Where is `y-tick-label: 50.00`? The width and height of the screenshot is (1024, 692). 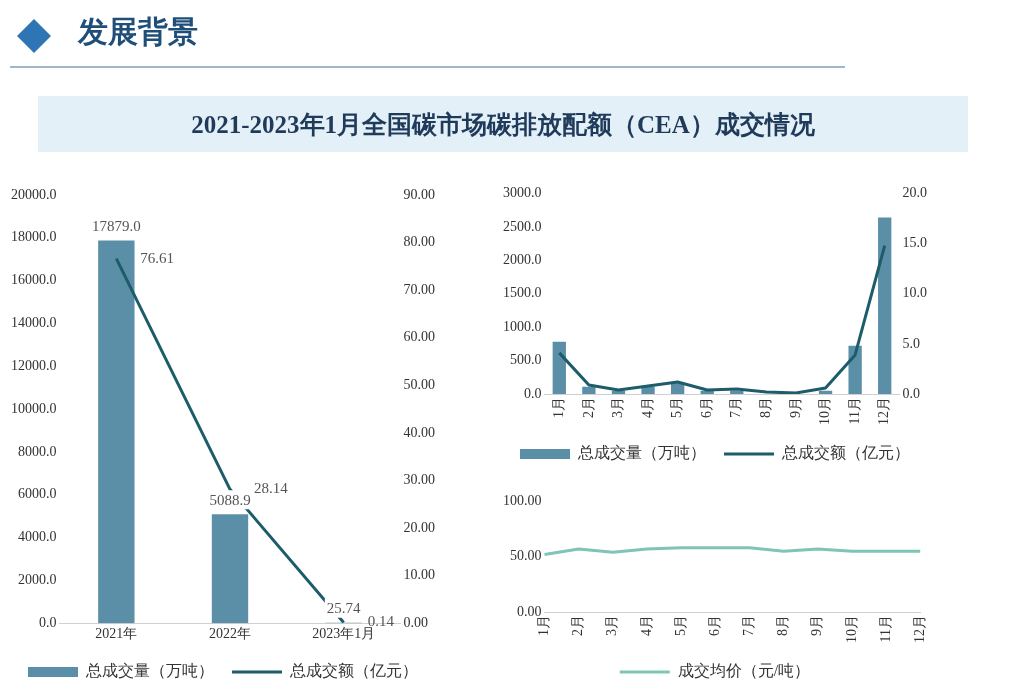 y-tick-label: 50.00 is located at coordinates (526, 556).